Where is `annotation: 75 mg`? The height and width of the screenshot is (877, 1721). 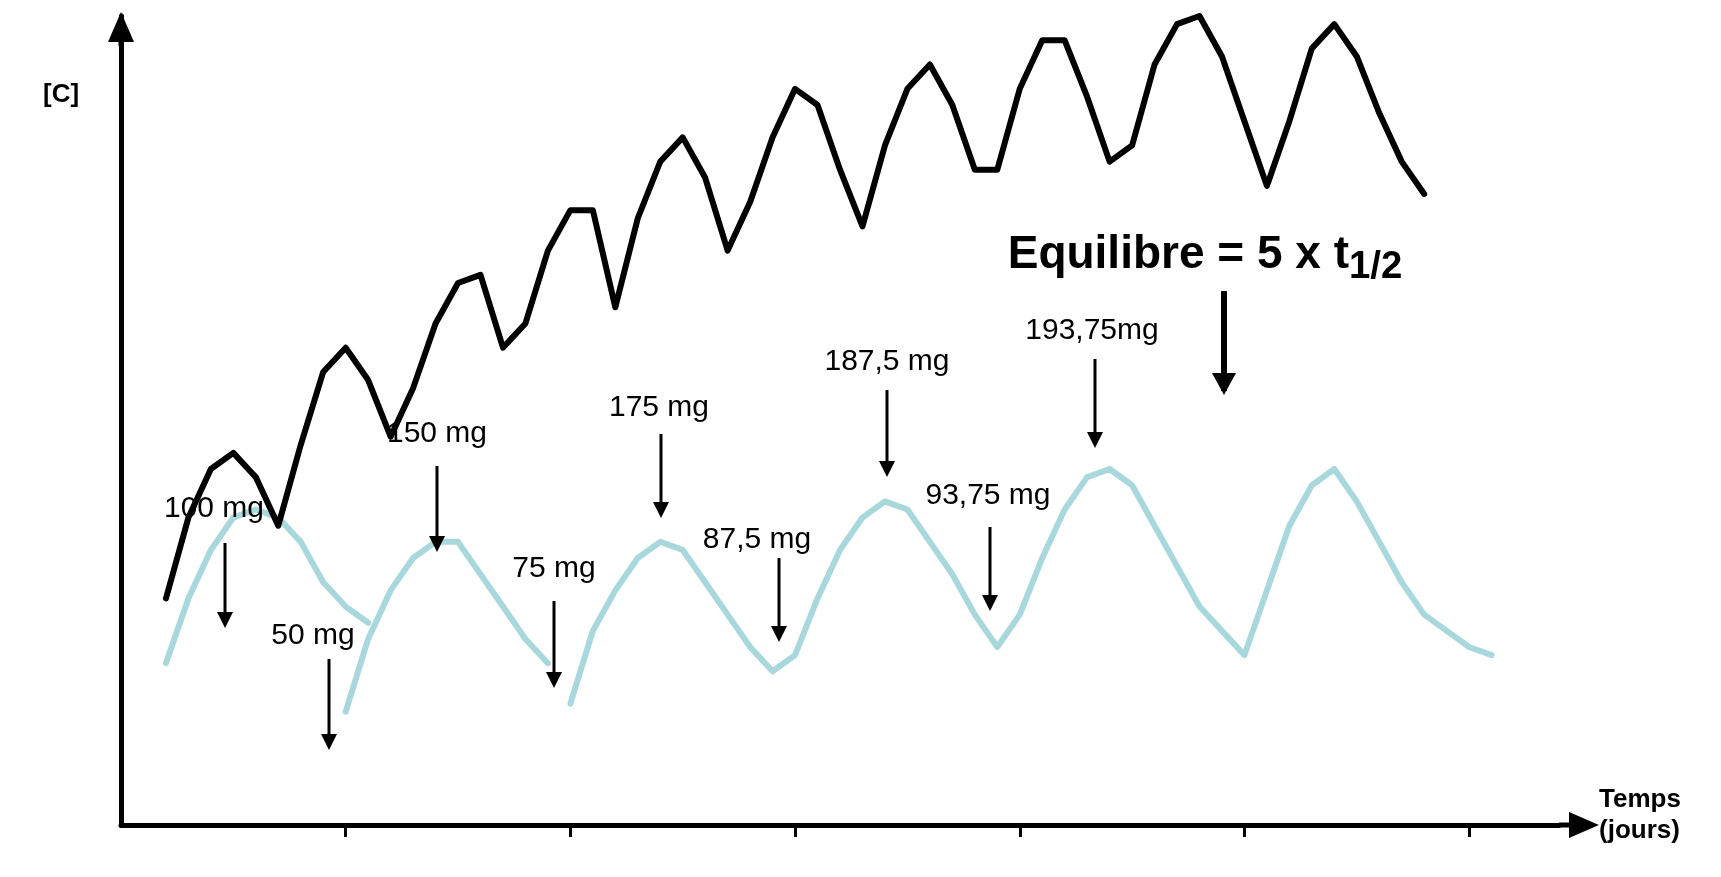 annotation: 75 mg is located at coordinates (554, 567).